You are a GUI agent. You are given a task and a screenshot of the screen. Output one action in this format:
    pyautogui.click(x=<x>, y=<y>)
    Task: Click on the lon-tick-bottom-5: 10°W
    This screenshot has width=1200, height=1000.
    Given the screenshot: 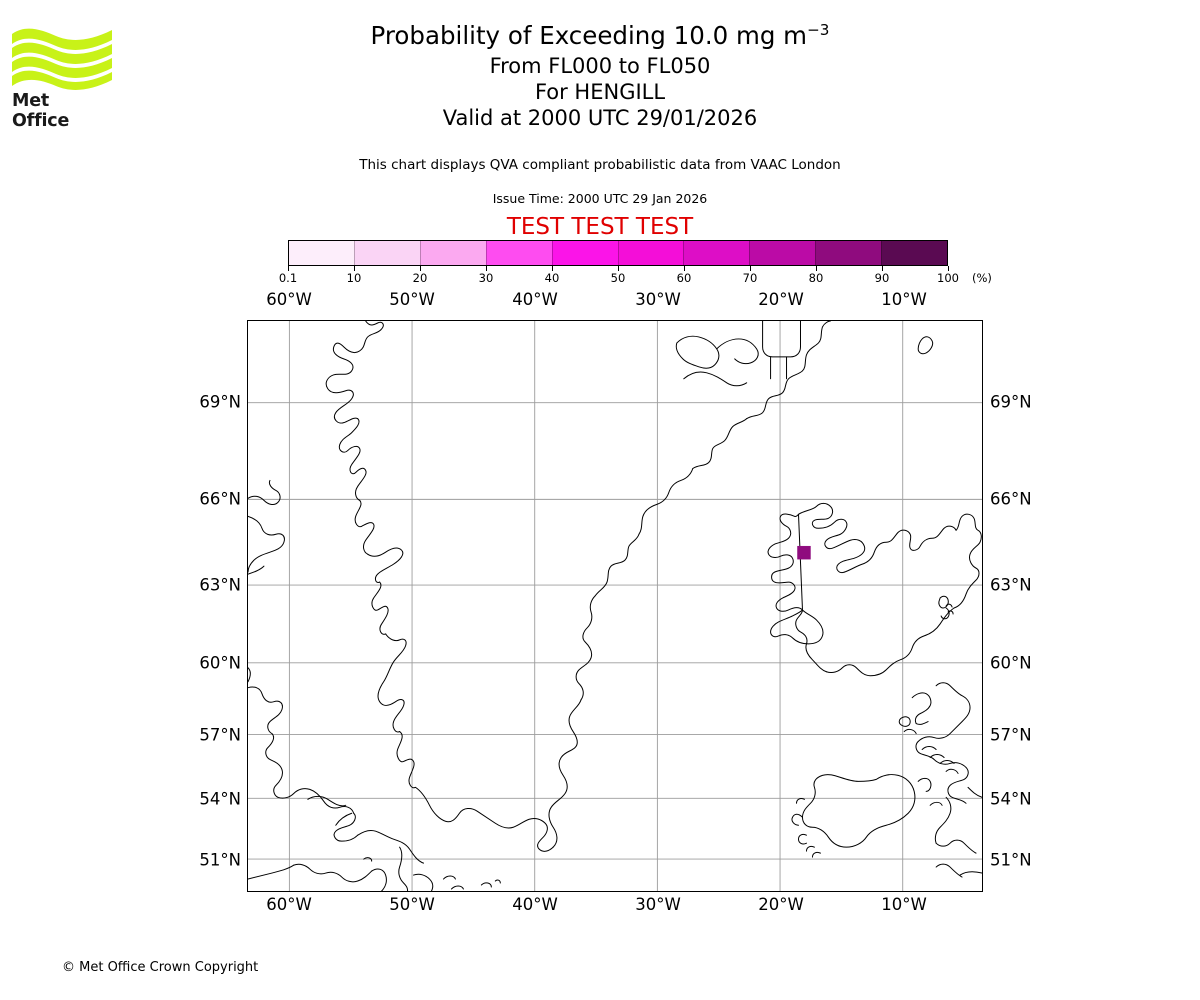 What is the action you would take?
    pyautogui.click(x=904, y=904)
    